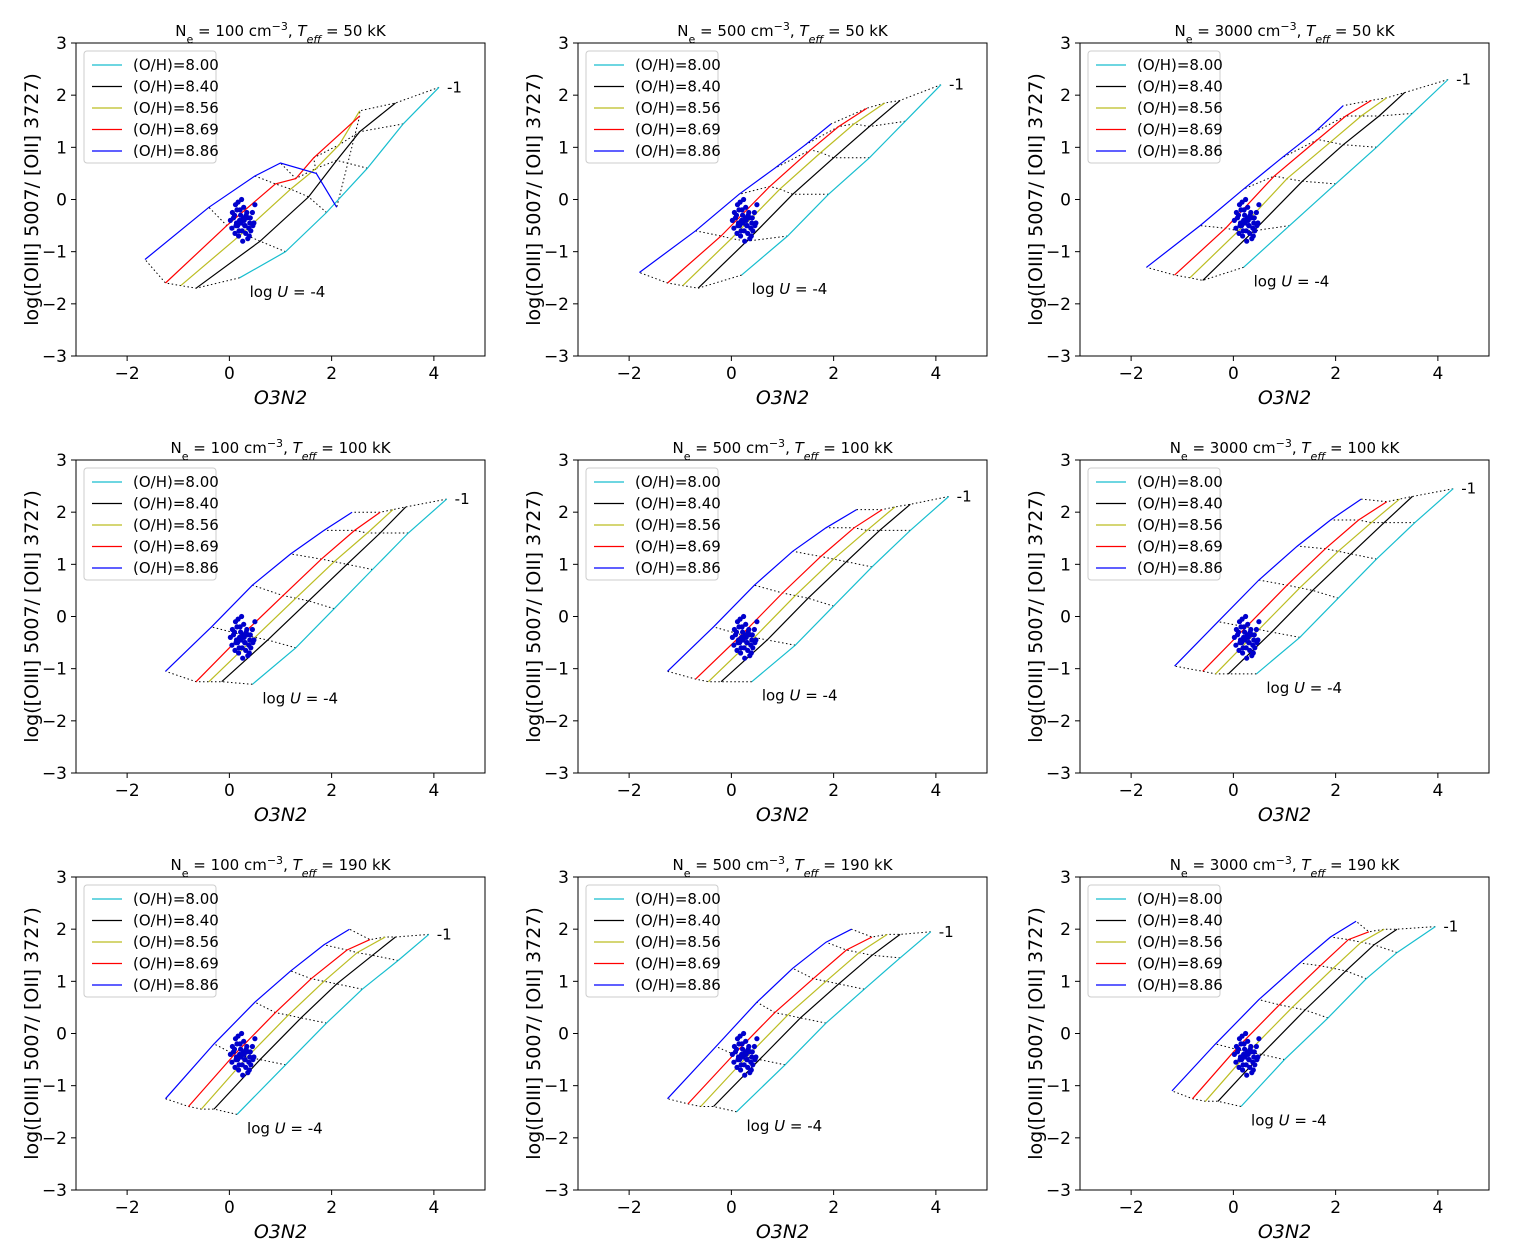 This screenshot has height=1246, width=1518. What do you see at coordinates (782, 867) in the screenshot?
I see `panel-title: Ne = 500 cm−3, Teff = 190 kK` at bounding box center [782, 867].